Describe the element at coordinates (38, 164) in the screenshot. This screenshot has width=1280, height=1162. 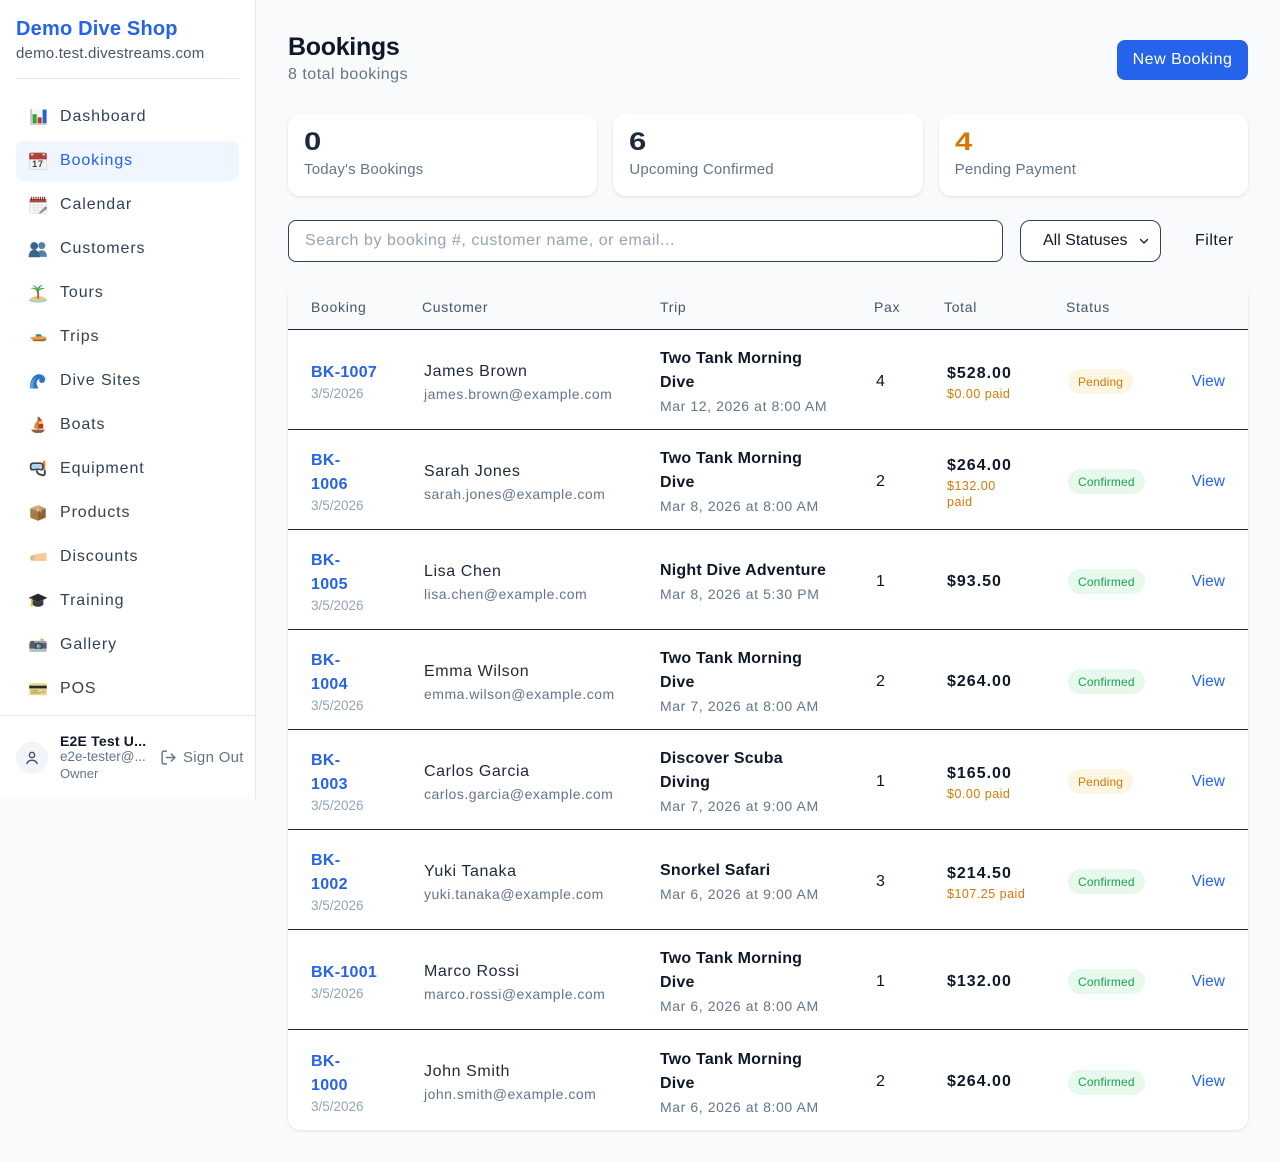
I see `svg-text: 17` at that location.